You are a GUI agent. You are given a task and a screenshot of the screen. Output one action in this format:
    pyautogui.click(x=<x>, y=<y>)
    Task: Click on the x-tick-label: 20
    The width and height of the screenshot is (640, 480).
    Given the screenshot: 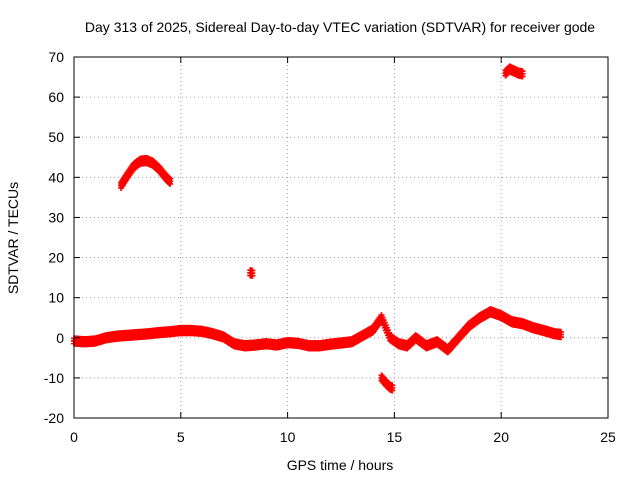 What is the action you would take?
    pyautogui.click(x=501, y=437)
    